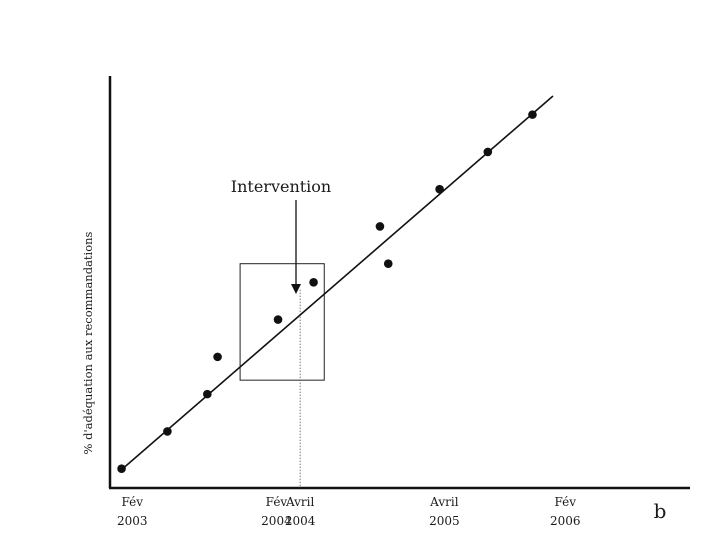  Describe the element at coordinates (444, 521) in the screenshot. I see `x-tick-label-line2: 2005` at that location.